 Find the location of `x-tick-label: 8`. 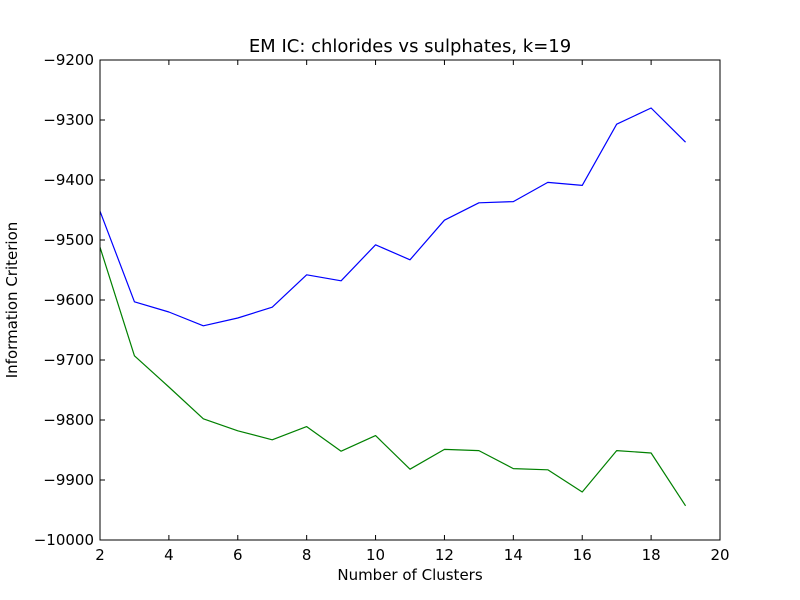

x-tick-label: 8 is located at coordinates (307, 555).